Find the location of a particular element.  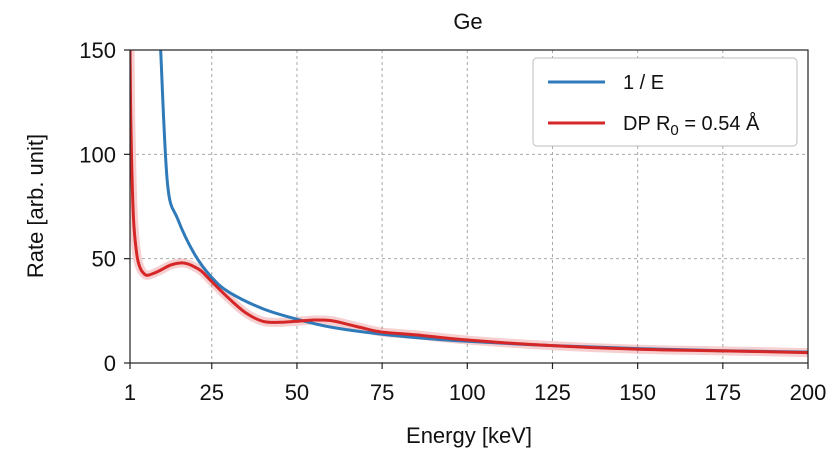

y-tick-label: 50 is located at coordinates (104, 259).